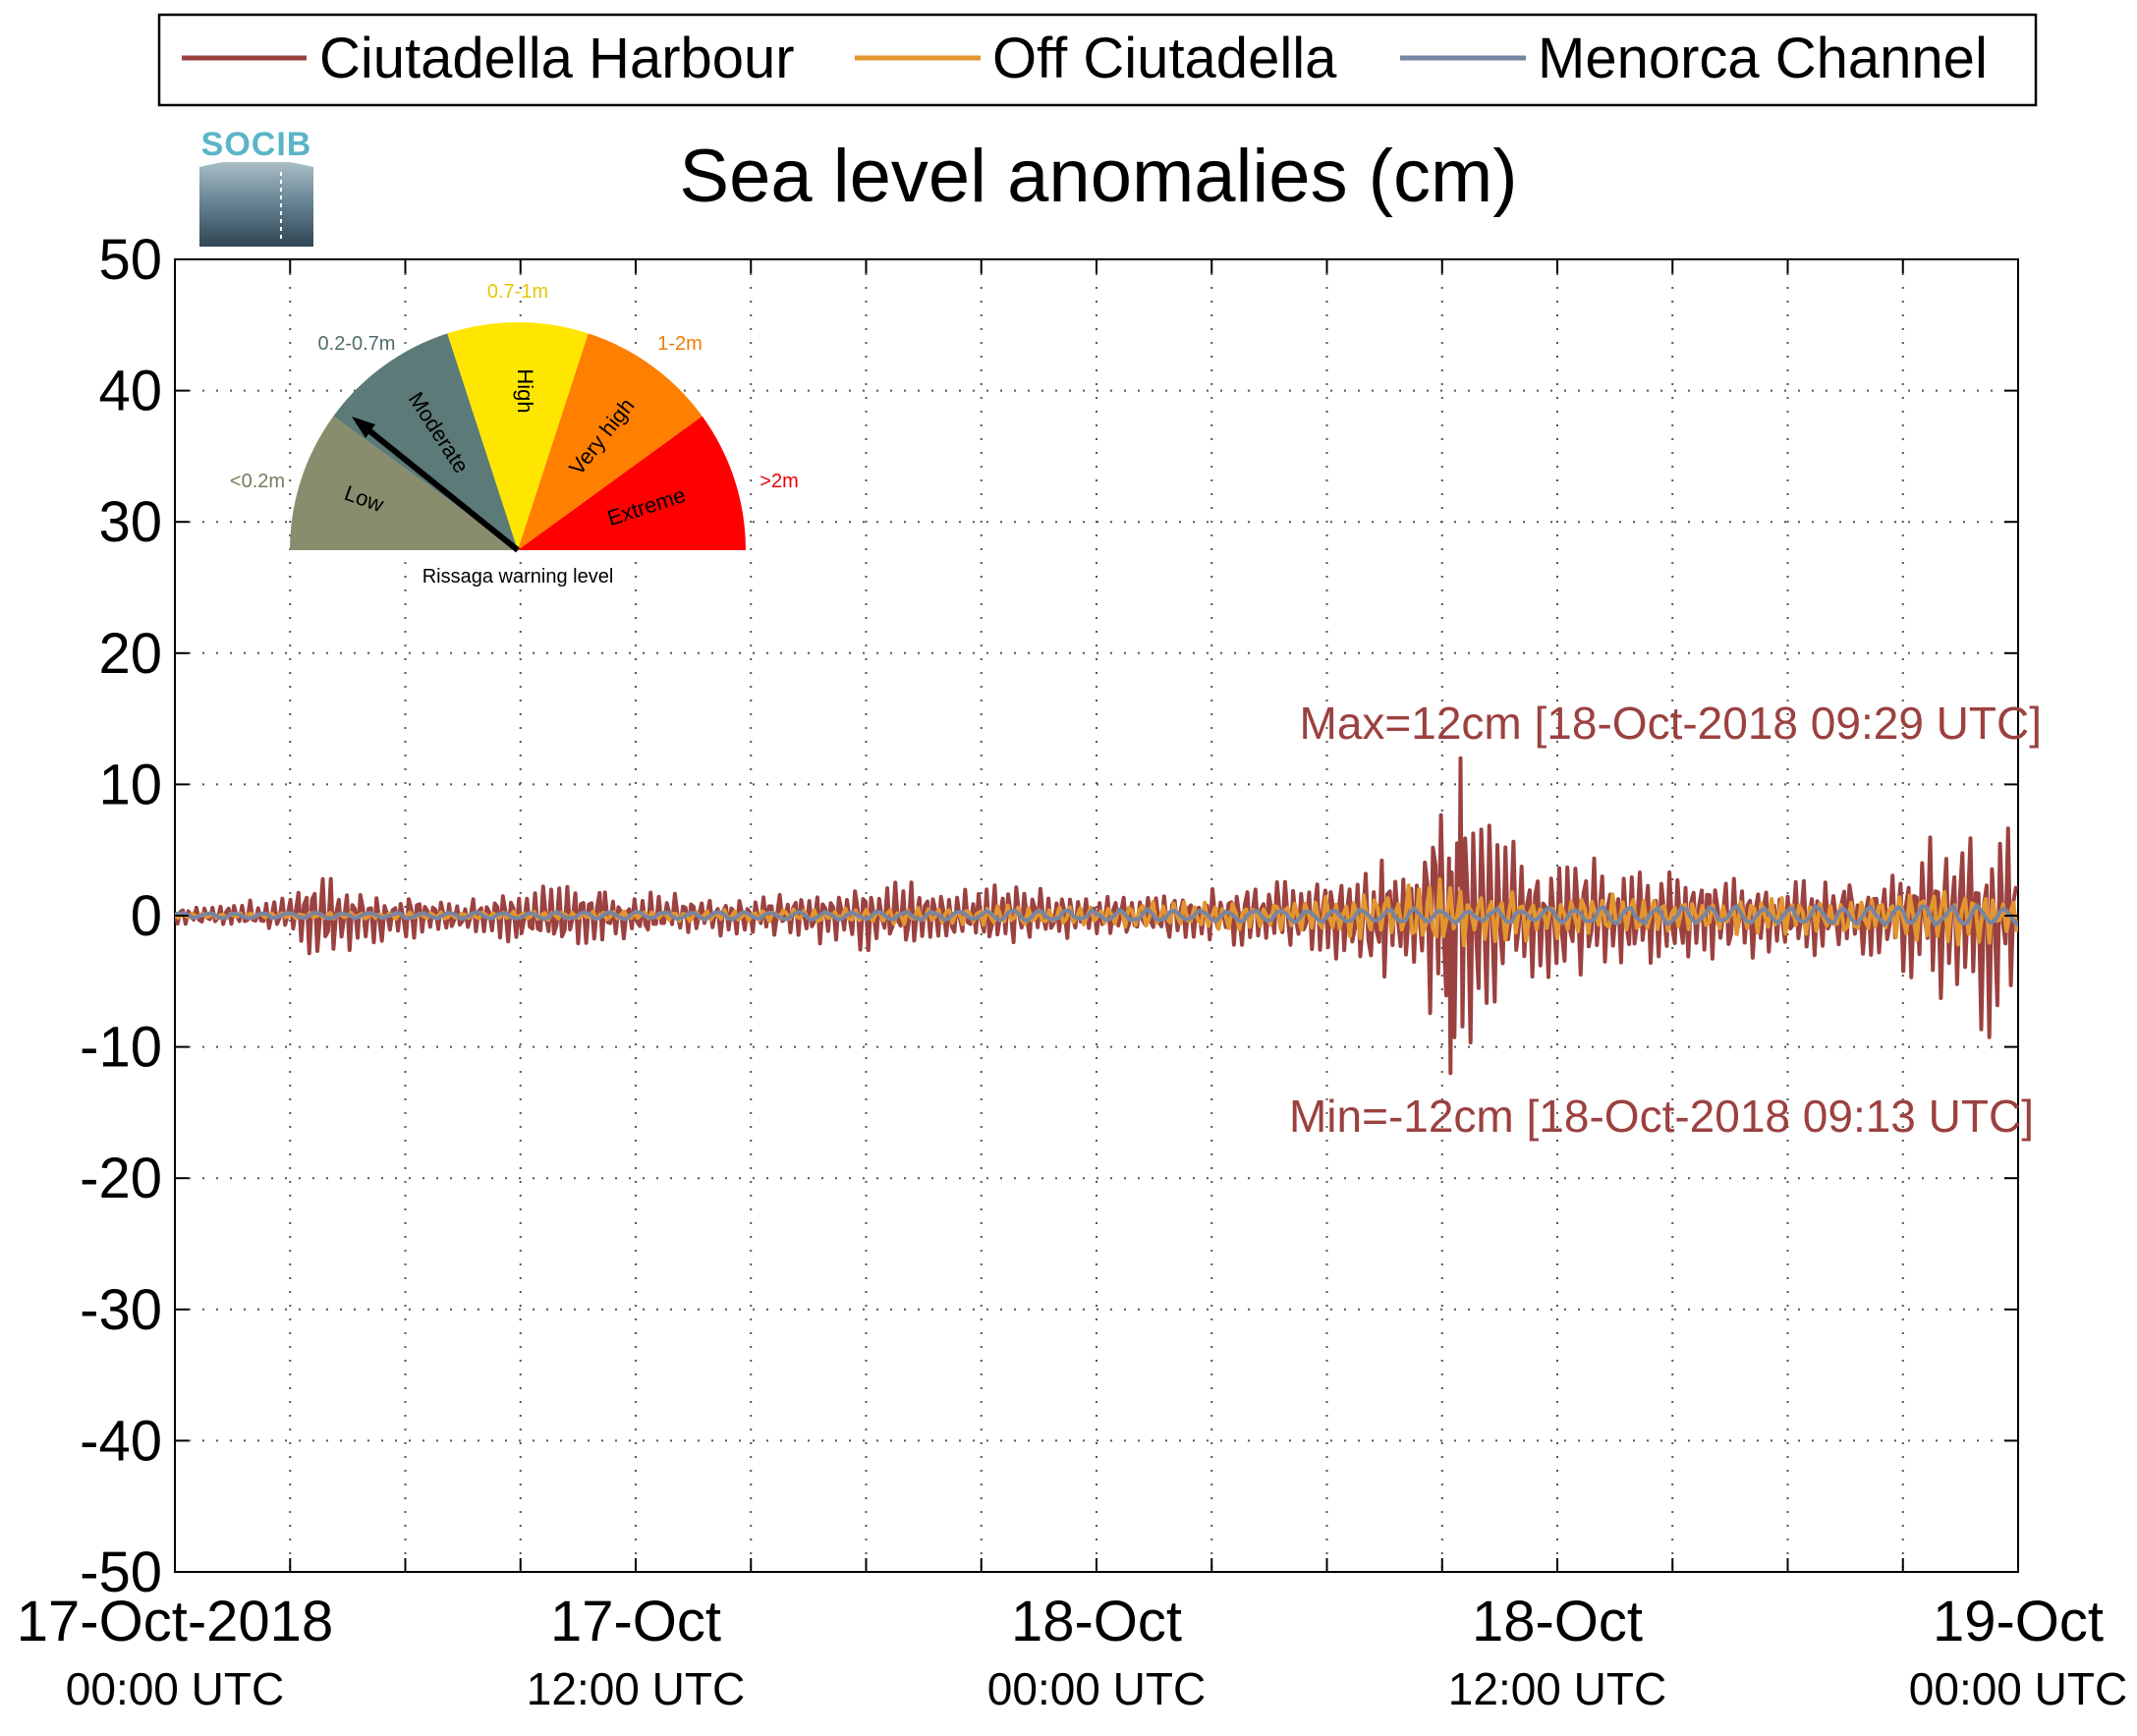  I want to click on gauge-range-extreme: >2m, so click(778, 481).